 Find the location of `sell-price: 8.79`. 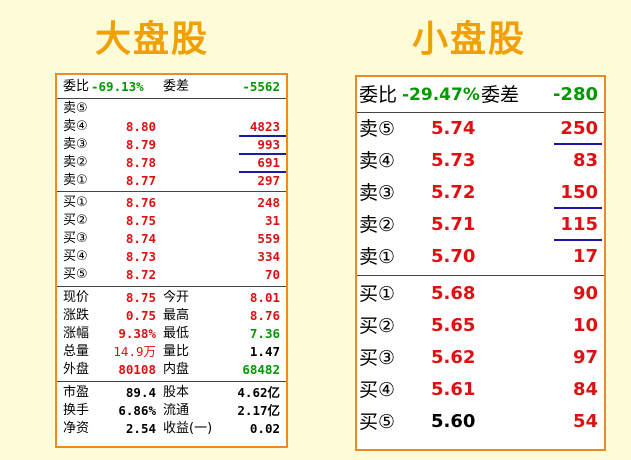

sell-price: 8.79 is located at coordinates (140, 144).